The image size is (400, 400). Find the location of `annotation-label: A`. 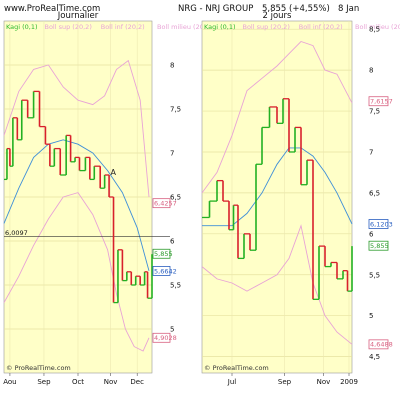

annotation-label: A is located at coordinates (114, 172).